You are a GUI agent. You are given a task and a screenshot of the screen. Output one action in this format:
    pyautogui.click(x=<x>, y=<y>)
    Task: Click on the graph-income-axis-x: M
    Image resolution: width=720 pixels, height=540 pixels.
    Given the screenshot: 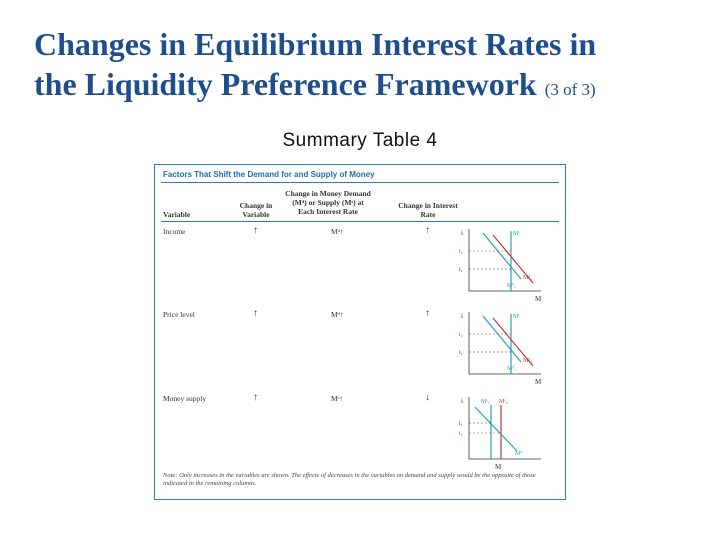 What is the action you would take?
    pyautogui.click(x=538, y=299)
    